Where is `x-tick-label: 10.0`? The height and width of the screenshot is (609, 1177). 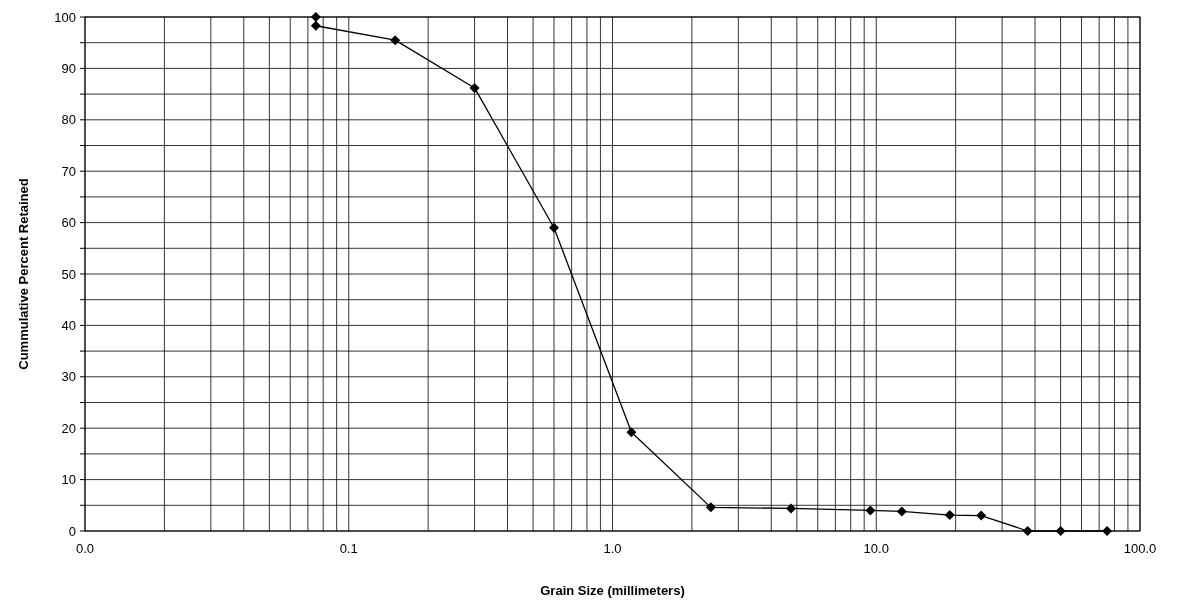
x-tick-label: 10.0 is located at coordinates (876, 548).